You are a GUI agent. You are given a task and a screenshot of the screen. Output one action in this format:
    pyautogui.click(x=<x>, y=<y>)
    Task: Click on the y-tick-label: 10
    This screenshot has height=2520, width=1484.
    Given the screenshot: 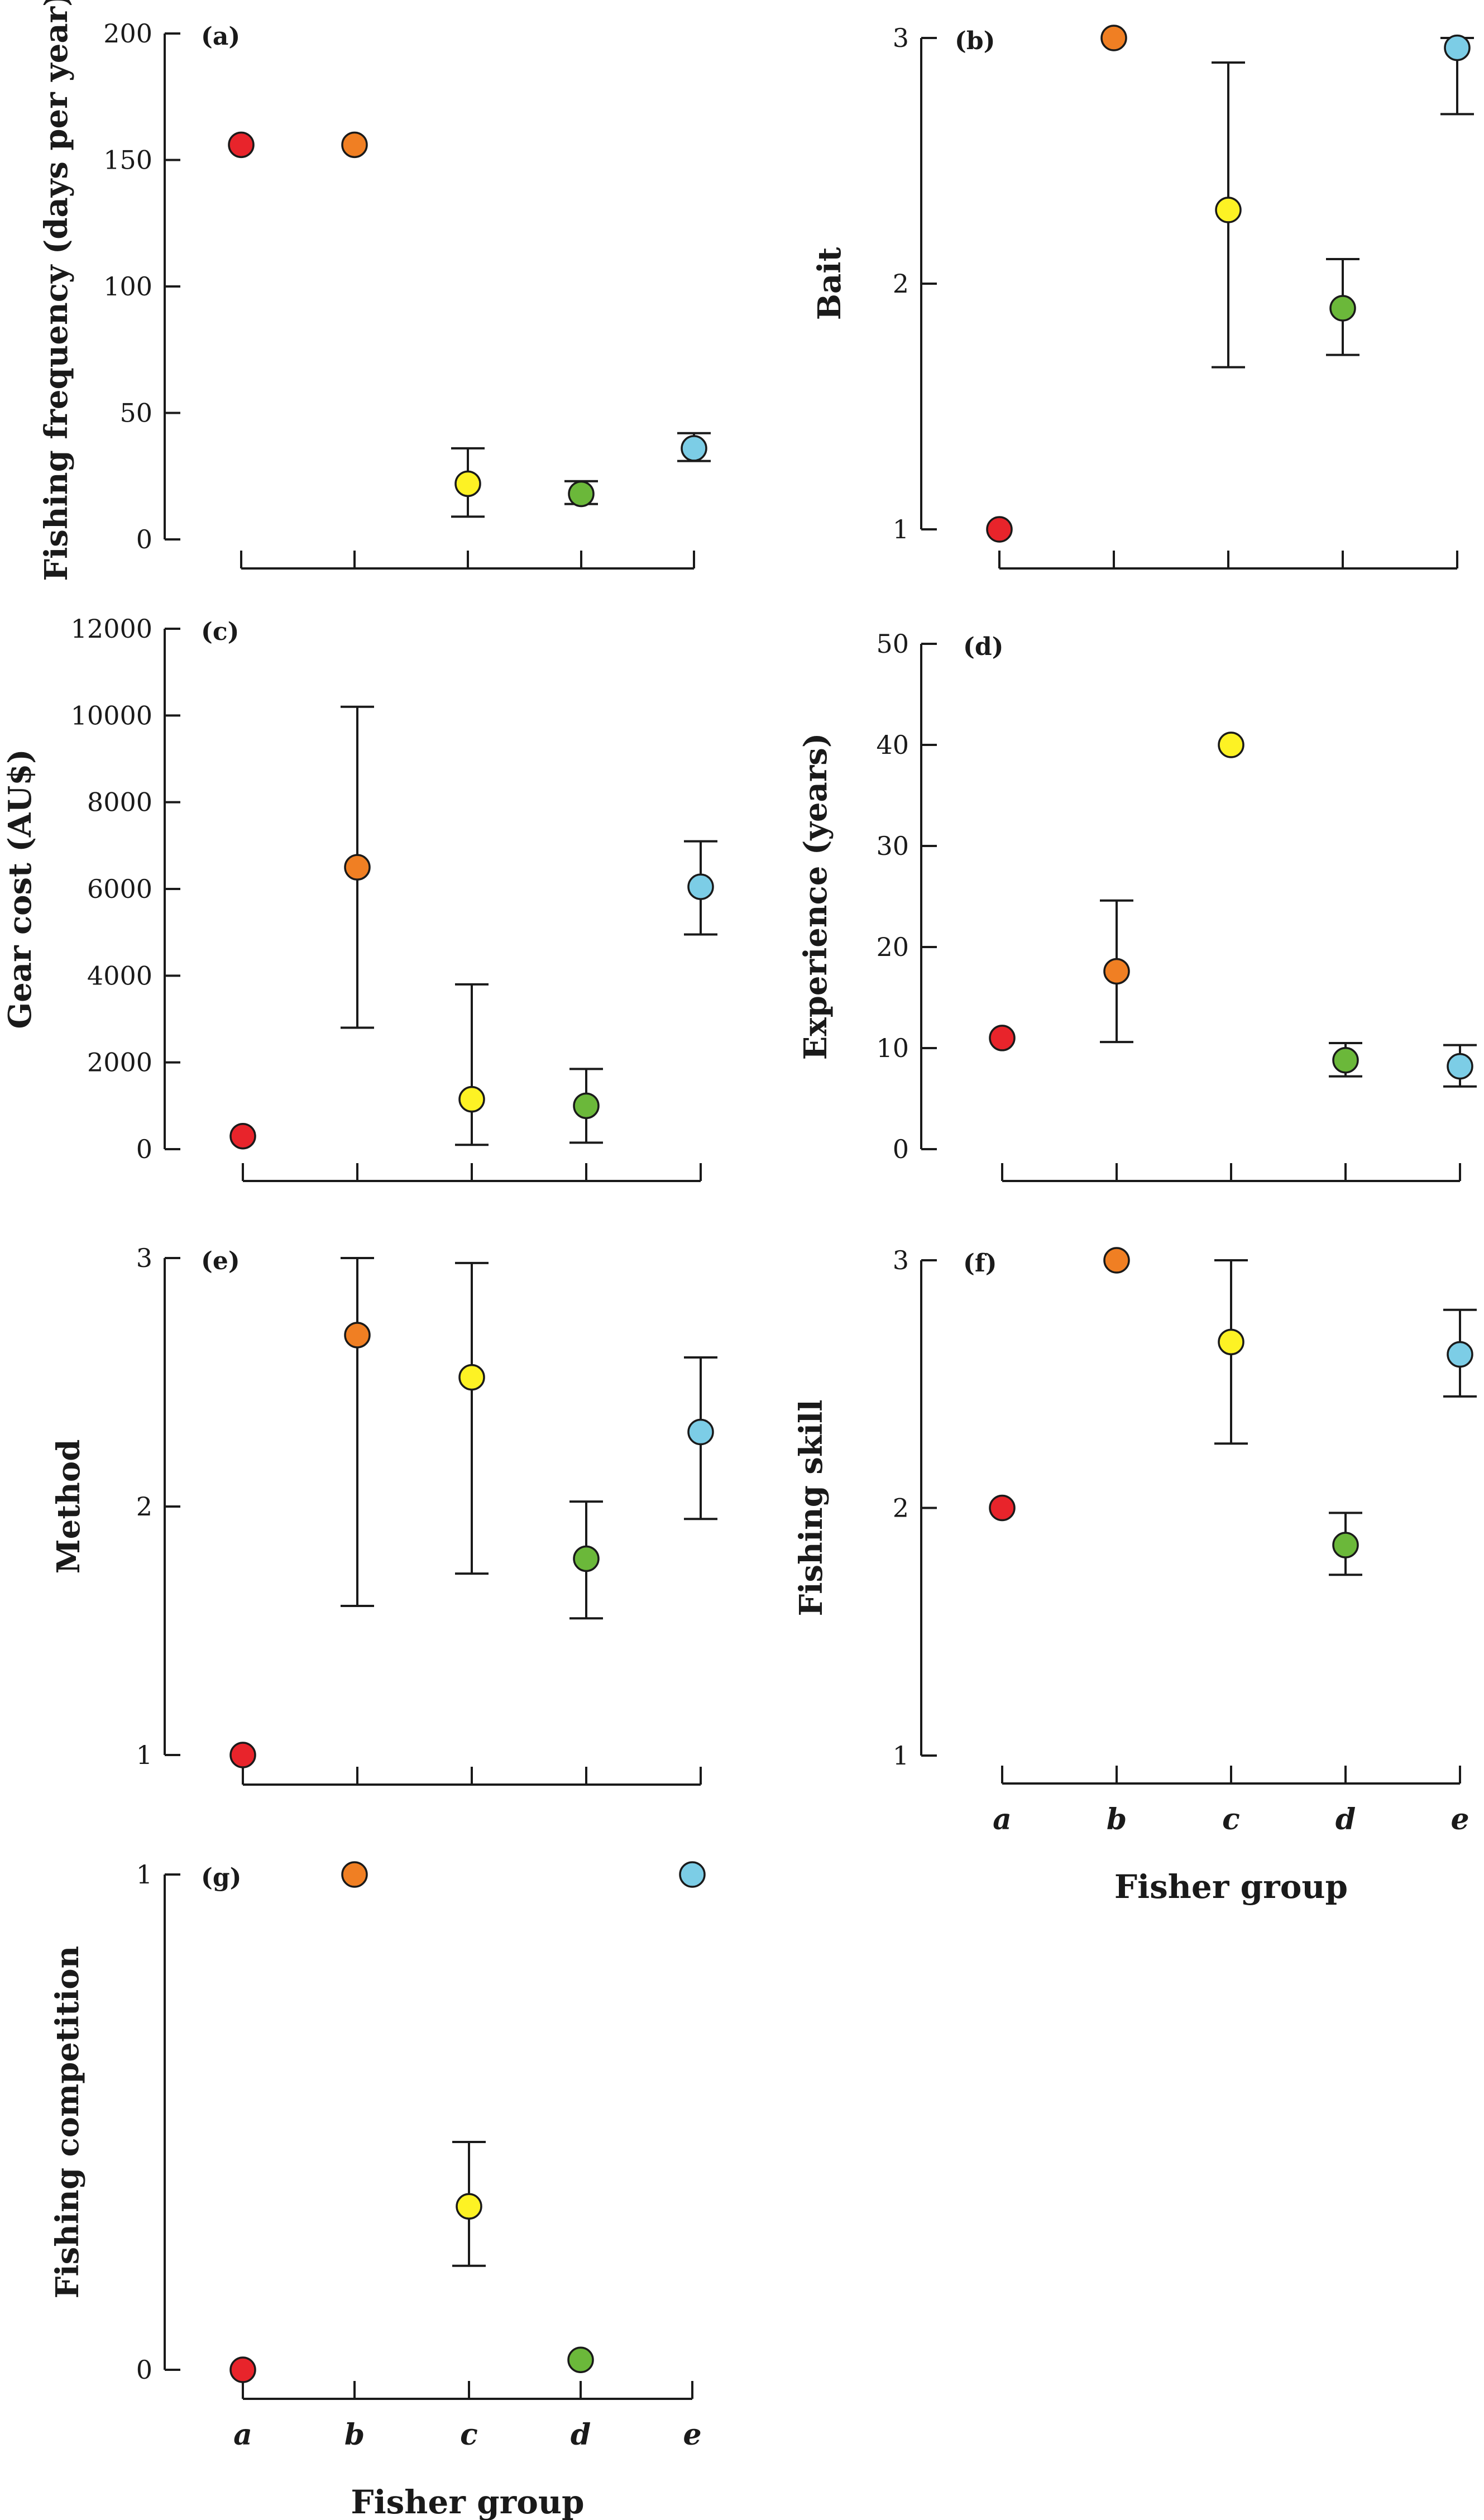 What is the action you would take?
    pyautogui.click(x=892, y=1048)
    